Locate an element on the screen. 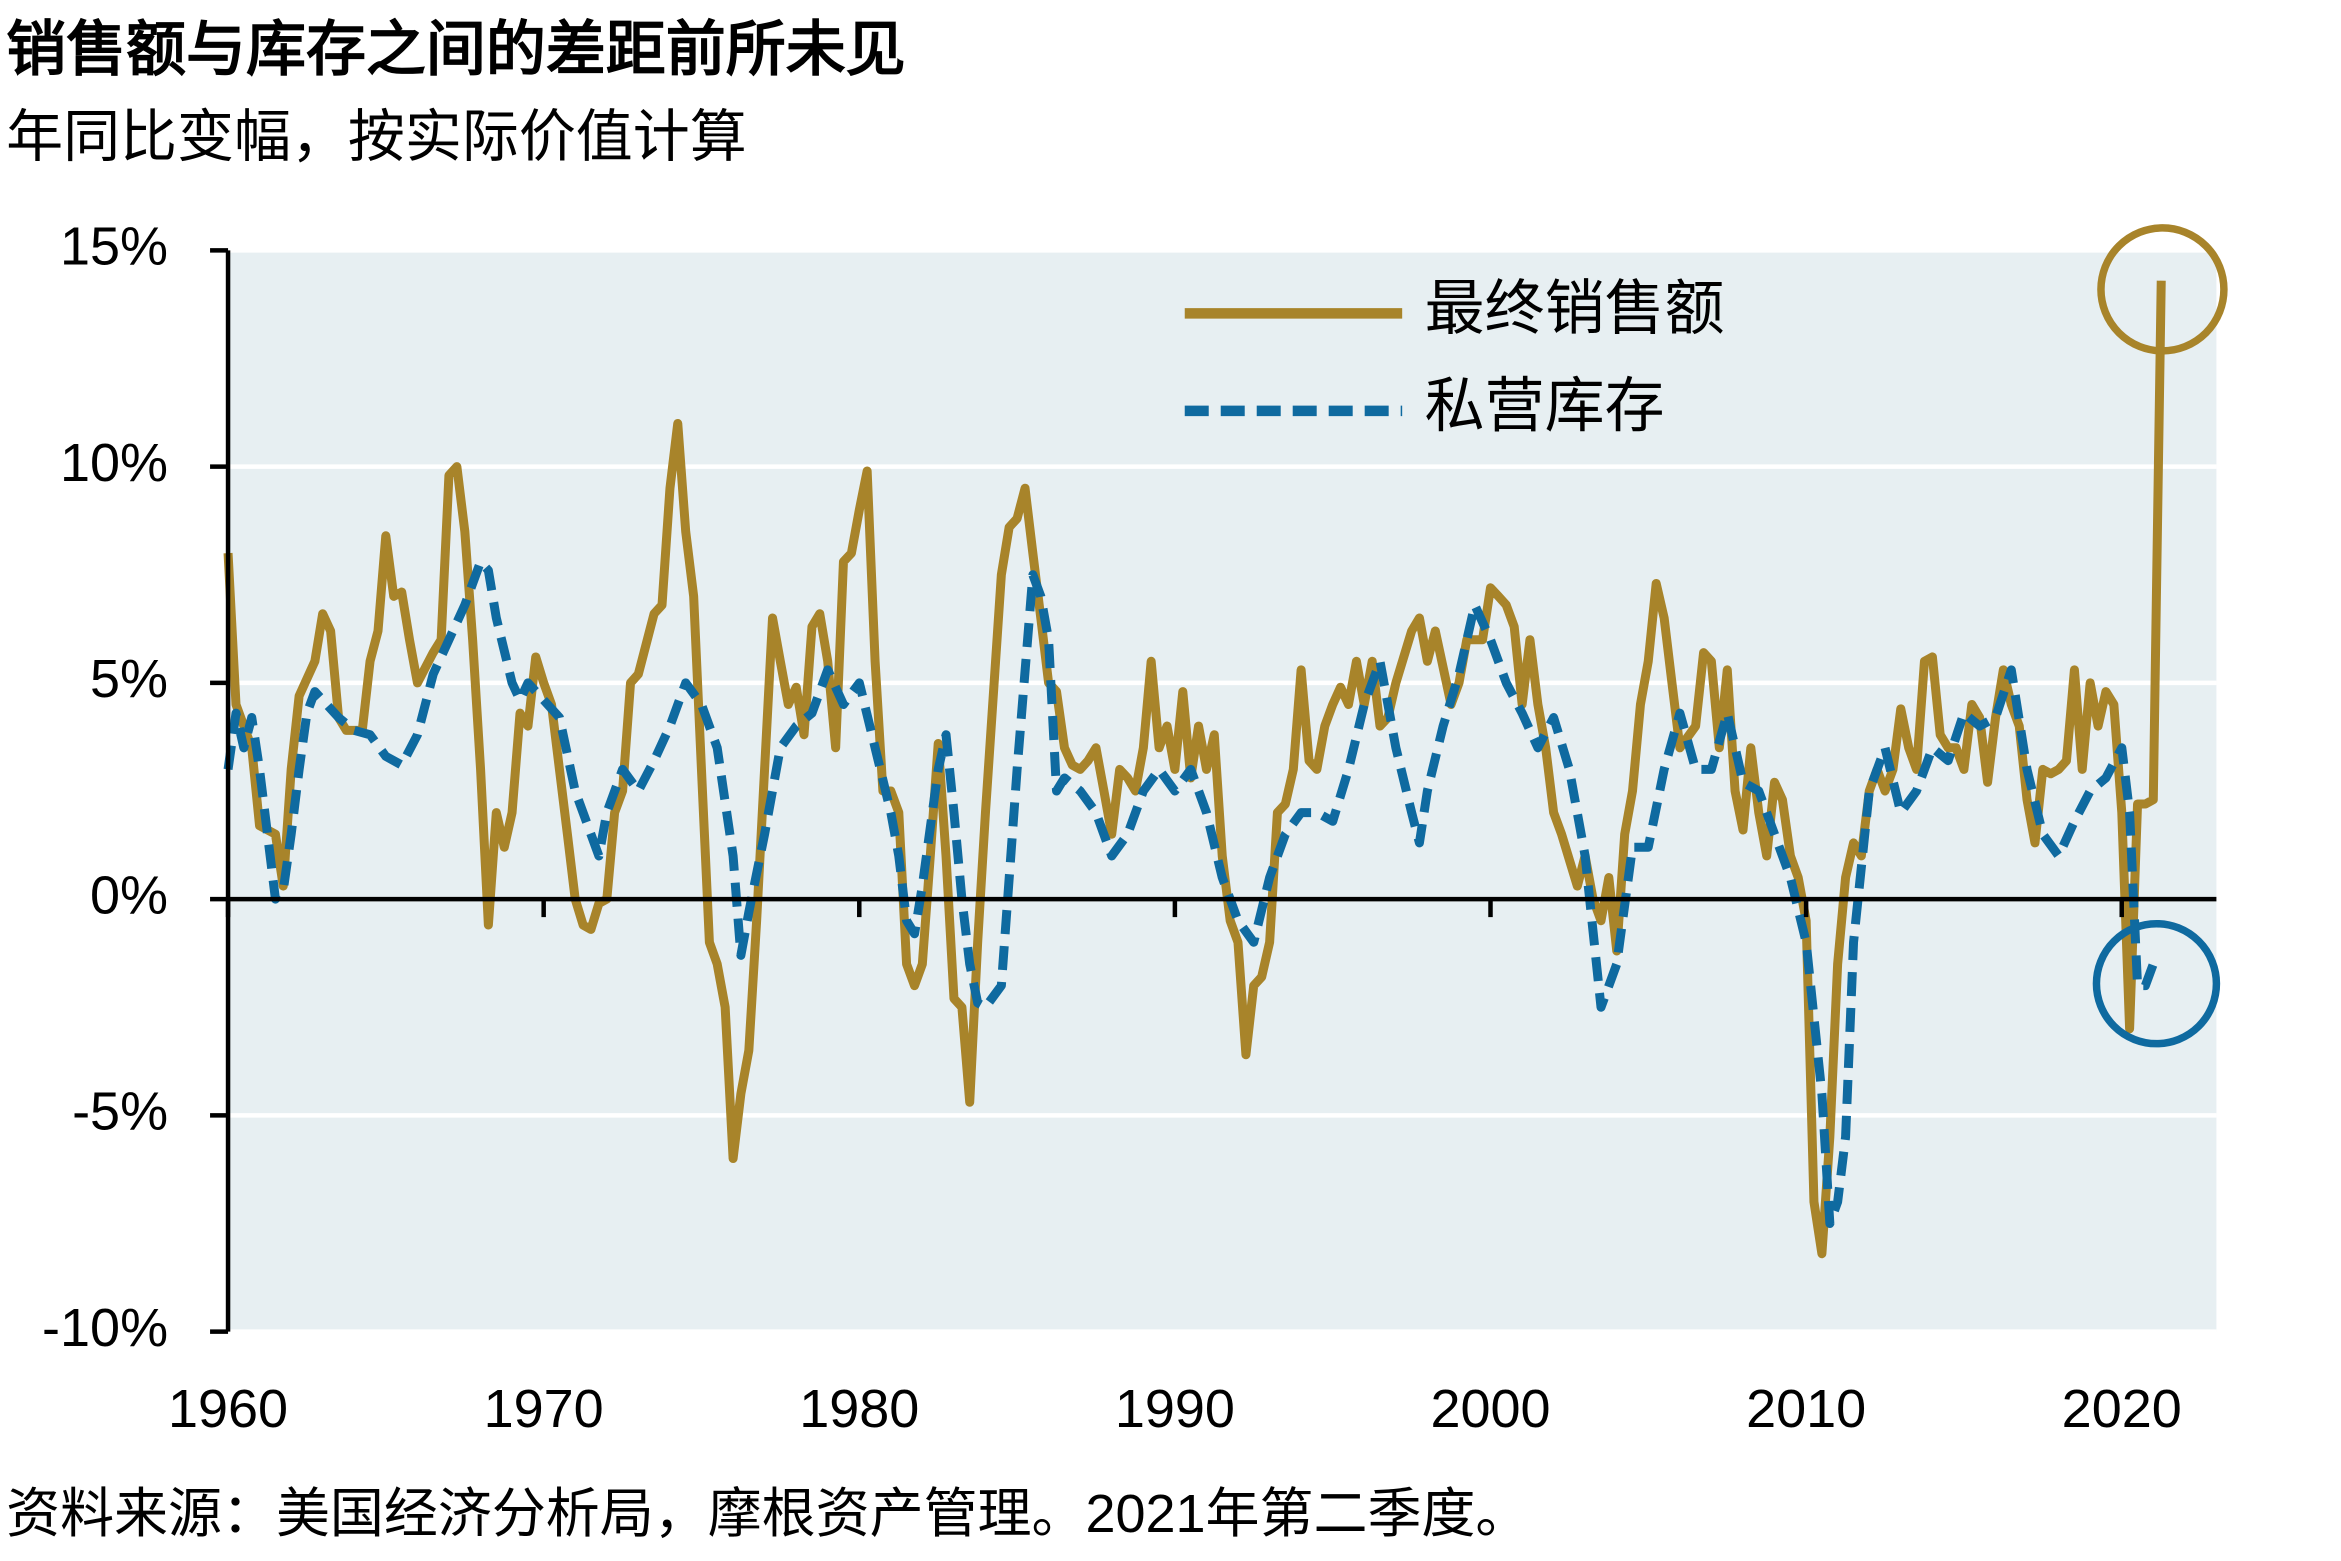 The height and width of the screenshot is (1561, 2341). y-tick-label: 10% is located at coordinates (114, 463).